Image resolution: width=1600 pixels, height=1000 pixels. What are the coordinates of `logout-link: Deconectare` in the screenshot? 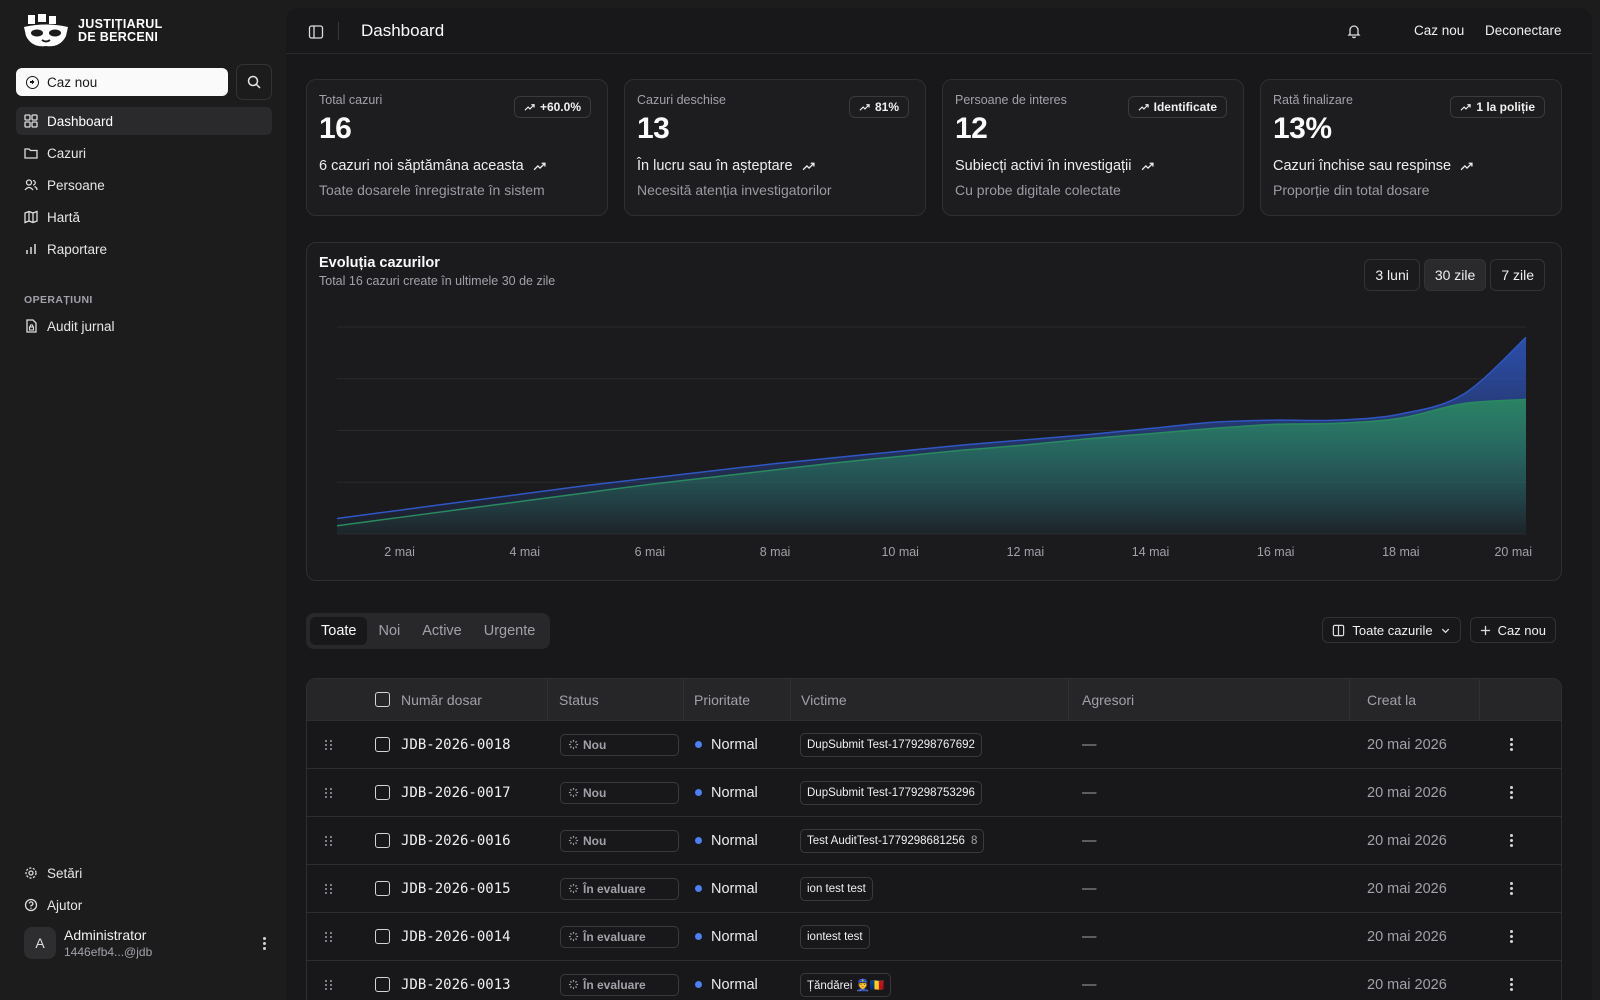 It's located at (1523, 30).